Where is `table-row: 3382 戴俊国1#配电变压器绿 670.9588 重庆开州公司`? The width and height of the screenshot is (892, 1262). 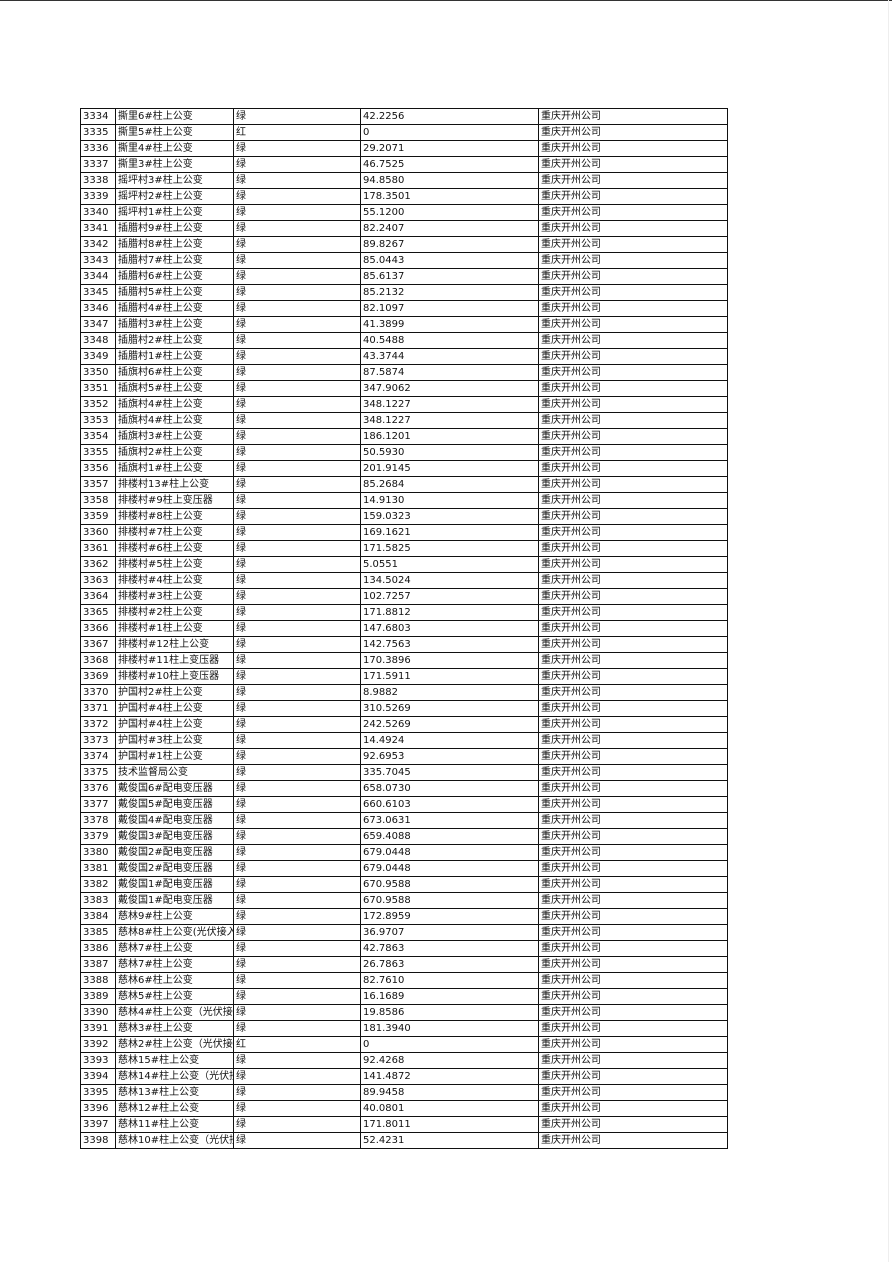 table-row: 3382 戴俊国1#配电变压器绿 670.9588 重庆开州公司 is located at coordinates (404, 884).